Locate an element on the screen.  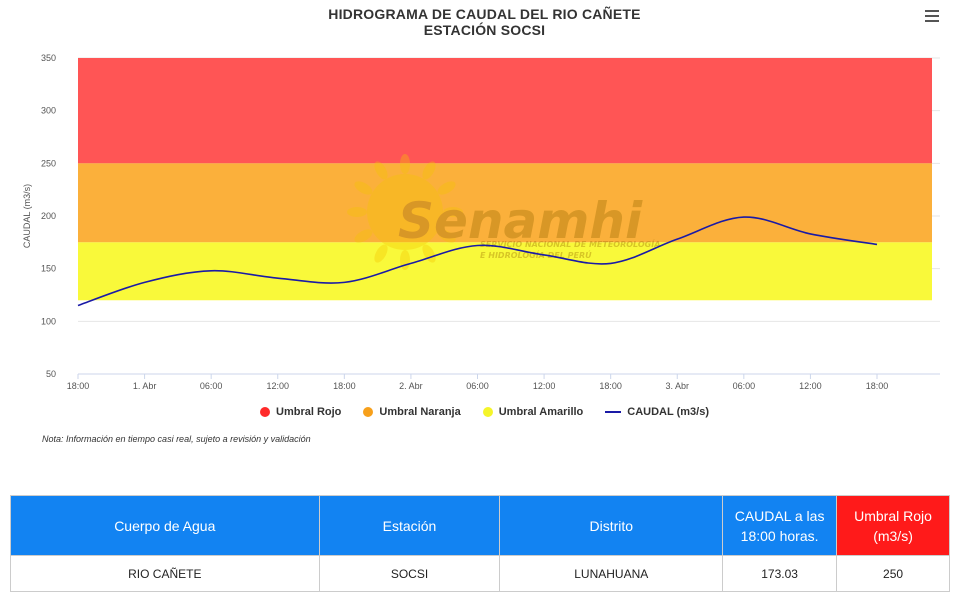
cell-umbral-rojo: 250 is located at coordinates (893, 573).